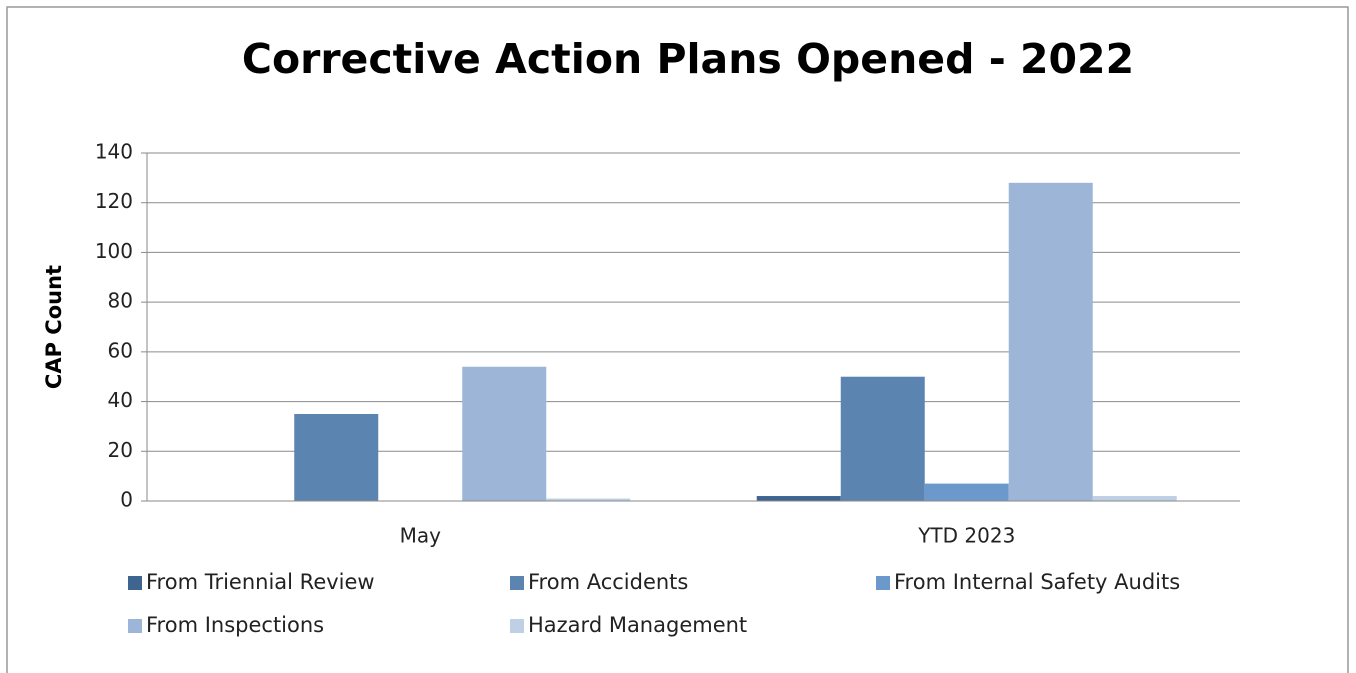 Image resolution: width=1356 pixels, height=673 pixels. I want to click on y-tick-label: 20, so click(120, 450).